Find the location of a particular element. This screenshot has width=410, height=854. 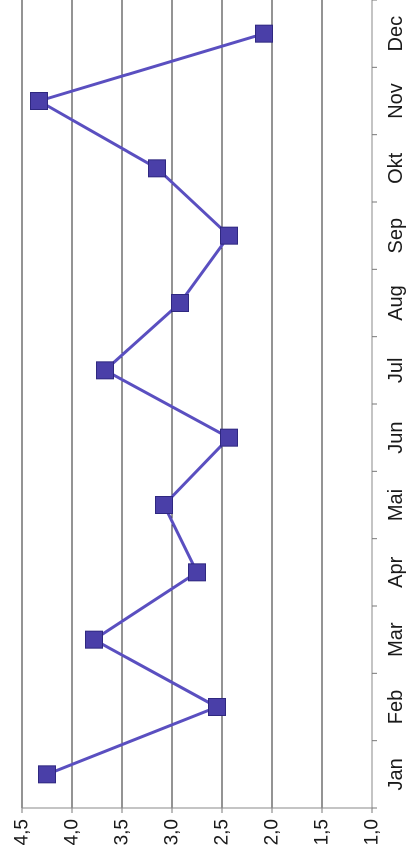

category-tick-label: Apr is located at coordinates (396, 571).